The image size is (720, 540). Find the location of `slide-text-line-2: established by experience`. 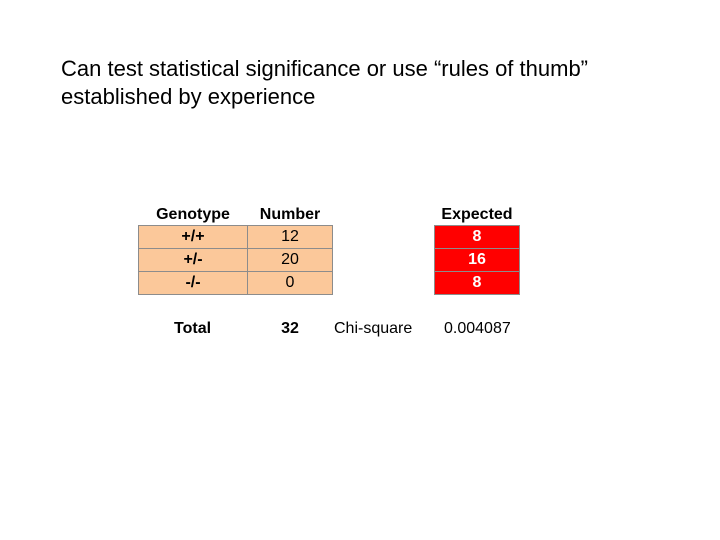

slide-text-line-2: established by experience is located at coordinates (188, 96).